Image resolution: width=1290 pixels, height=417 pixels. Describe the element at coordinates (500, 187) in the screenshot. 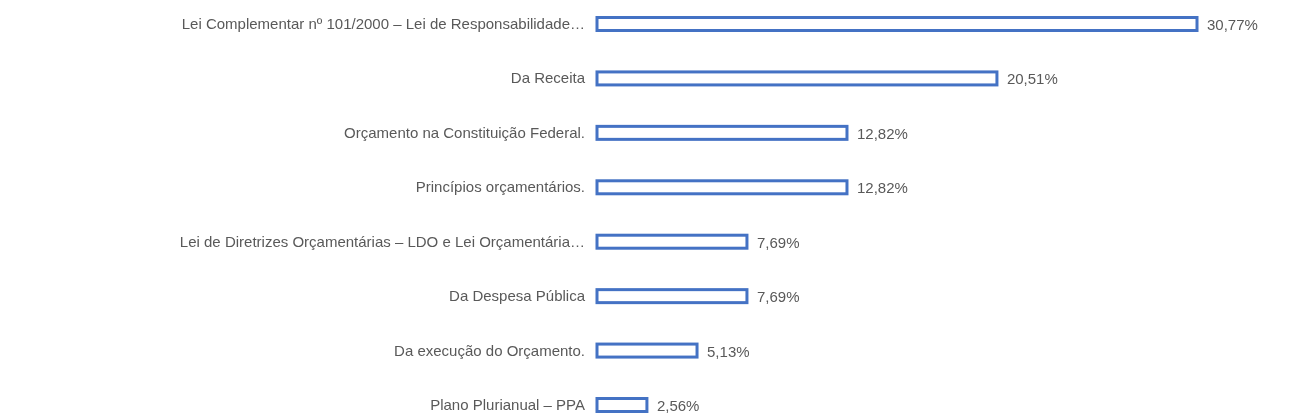

I see `y-tick-label: Princípios orçamentários.` at that location.